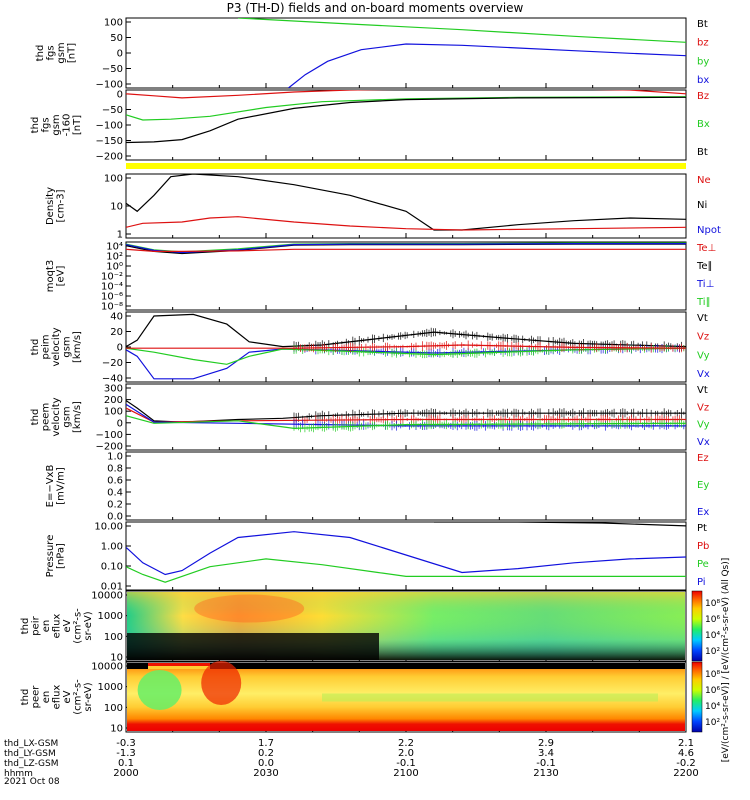 This screenshot has width=750, height=800. What do you see at coordinates (50, 206) in the screenshot?
I see `y-axis-label: Density` at bounding box center [50, 206].